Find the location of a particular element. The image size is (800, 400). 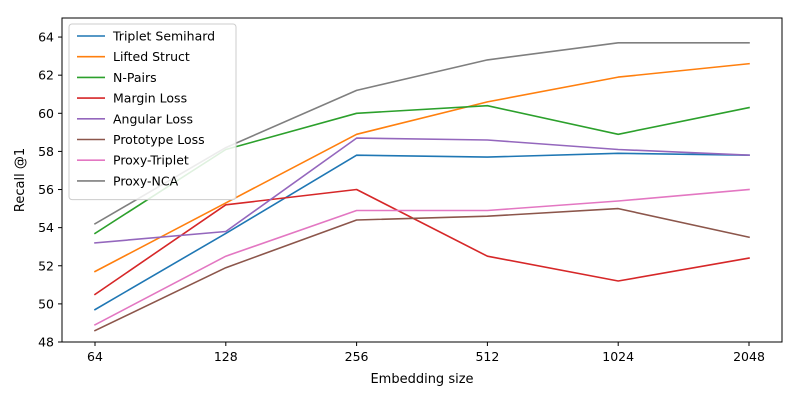

y-axis-label: Recall @1 is located at coordinates (20, 180).